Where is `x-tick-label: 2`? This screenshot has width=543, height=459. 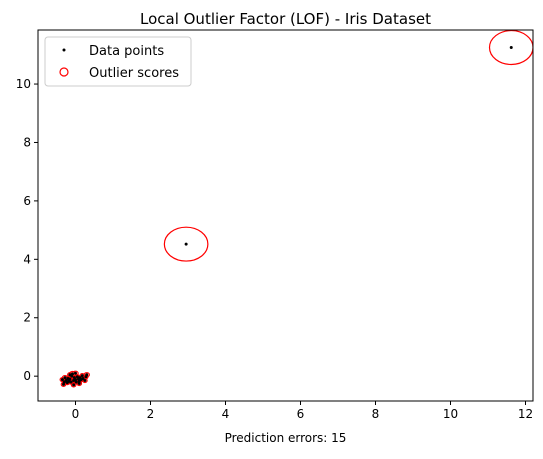 x-tick-label: 2 is located at coordinates (151, 414).